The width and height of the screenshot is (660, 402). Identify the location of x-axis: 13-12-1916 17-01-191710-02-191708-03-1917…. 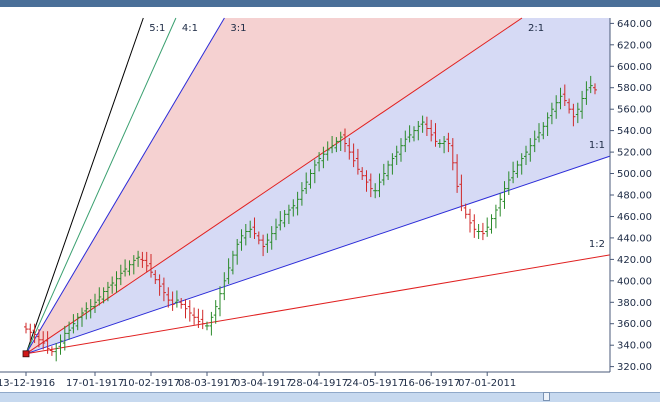
(258, 380).